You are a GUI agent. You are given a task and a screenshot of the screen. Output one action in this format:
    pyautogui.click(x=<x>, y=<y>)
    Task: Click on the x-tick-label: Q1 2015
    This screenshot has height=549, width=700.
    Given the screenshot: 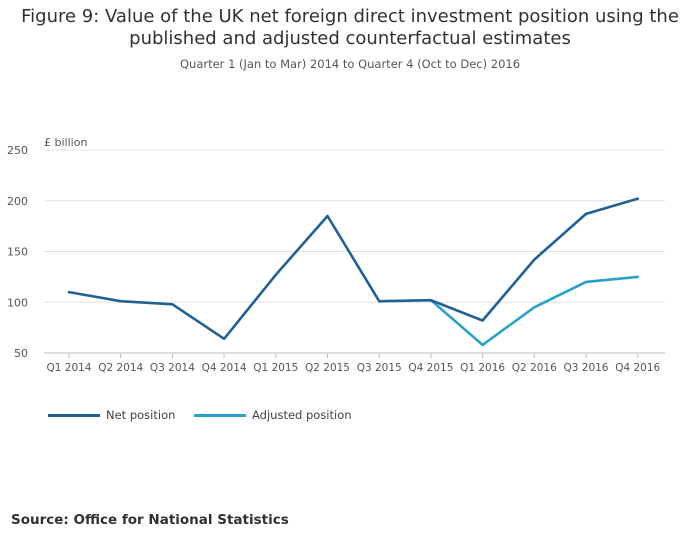 What is the action you would take?
    pyautogui.click(x=275, y=368)
    